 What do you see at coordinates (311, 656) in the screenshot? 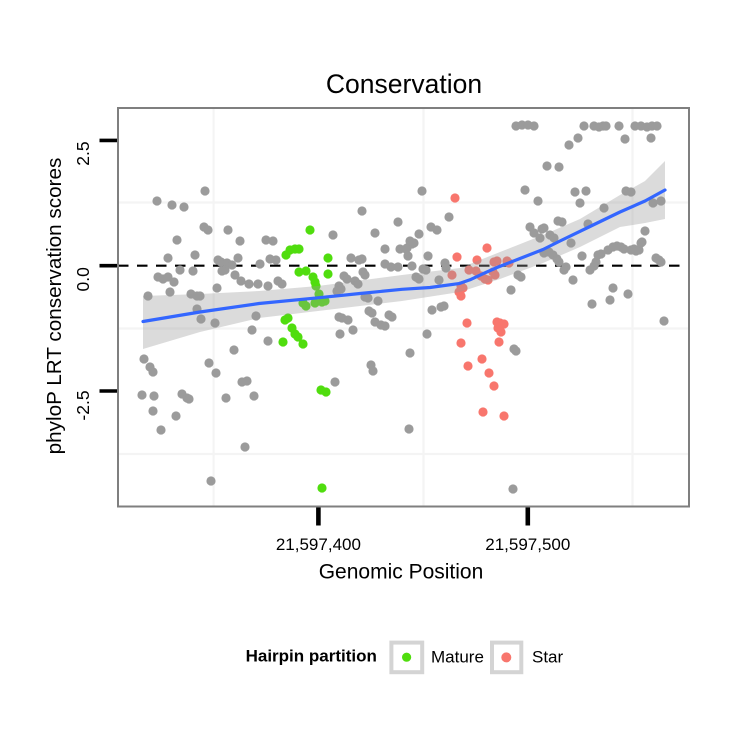
I see `svg-text: Hairpin partition` at bounding box center [311, 656].